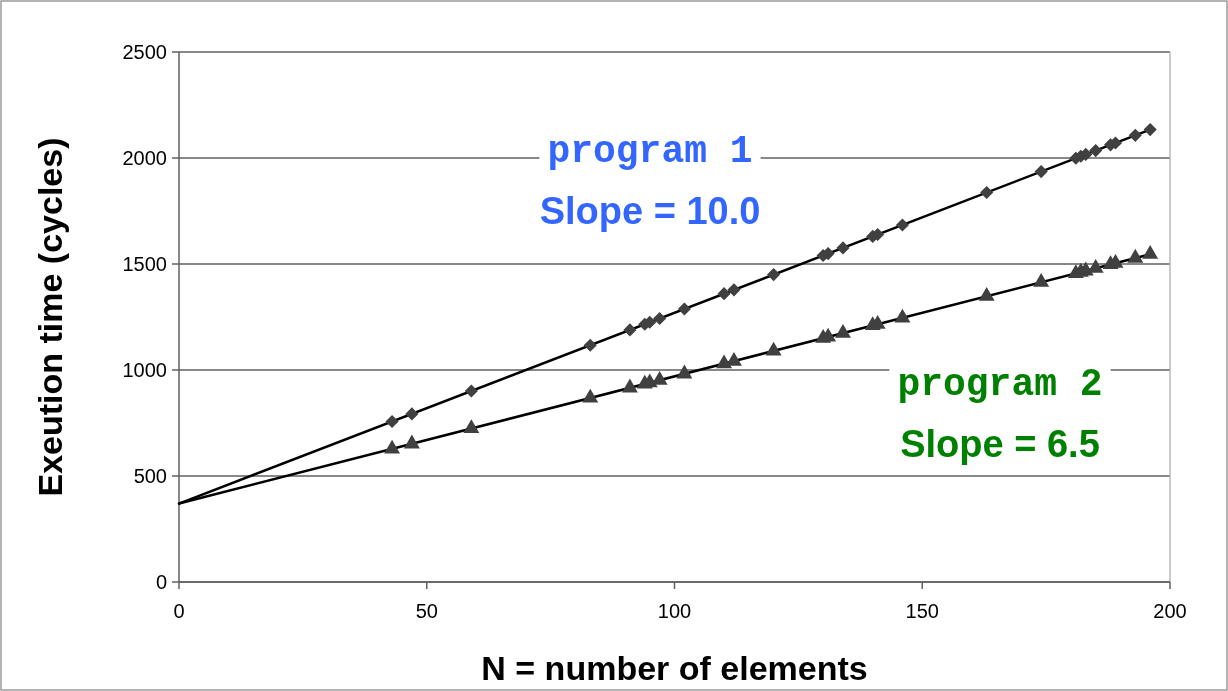 This screenshot has width=1228, height=691. I want to click on y-tick-label: 1500, so click(144, 264).